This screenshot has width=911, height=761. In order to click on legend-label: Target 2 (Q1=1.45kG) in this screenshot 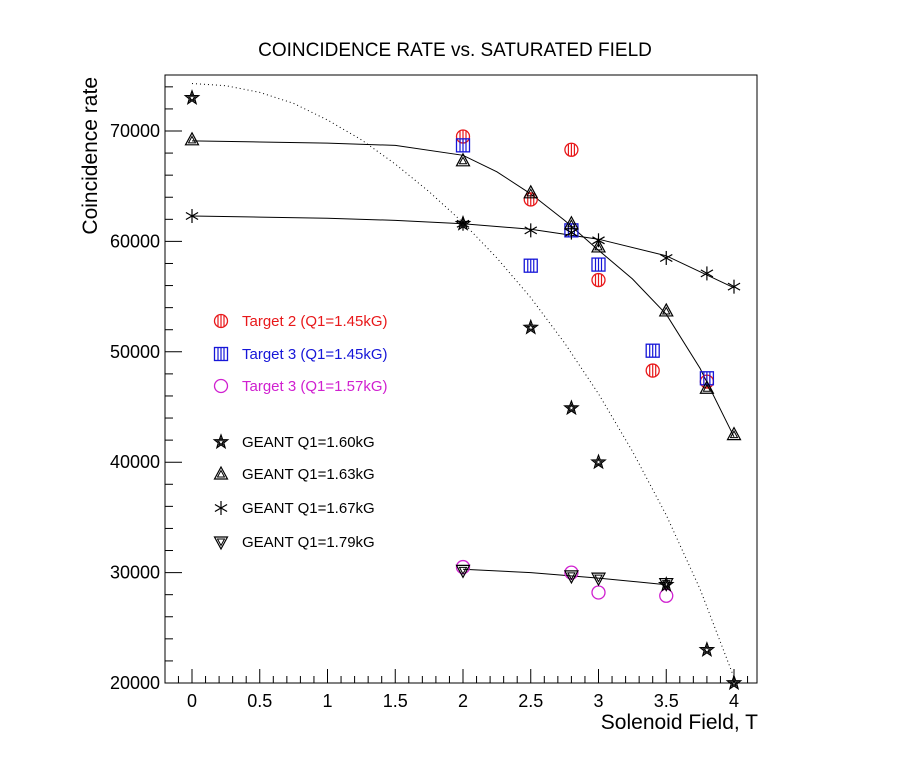, I will do `click(315, 321)`.